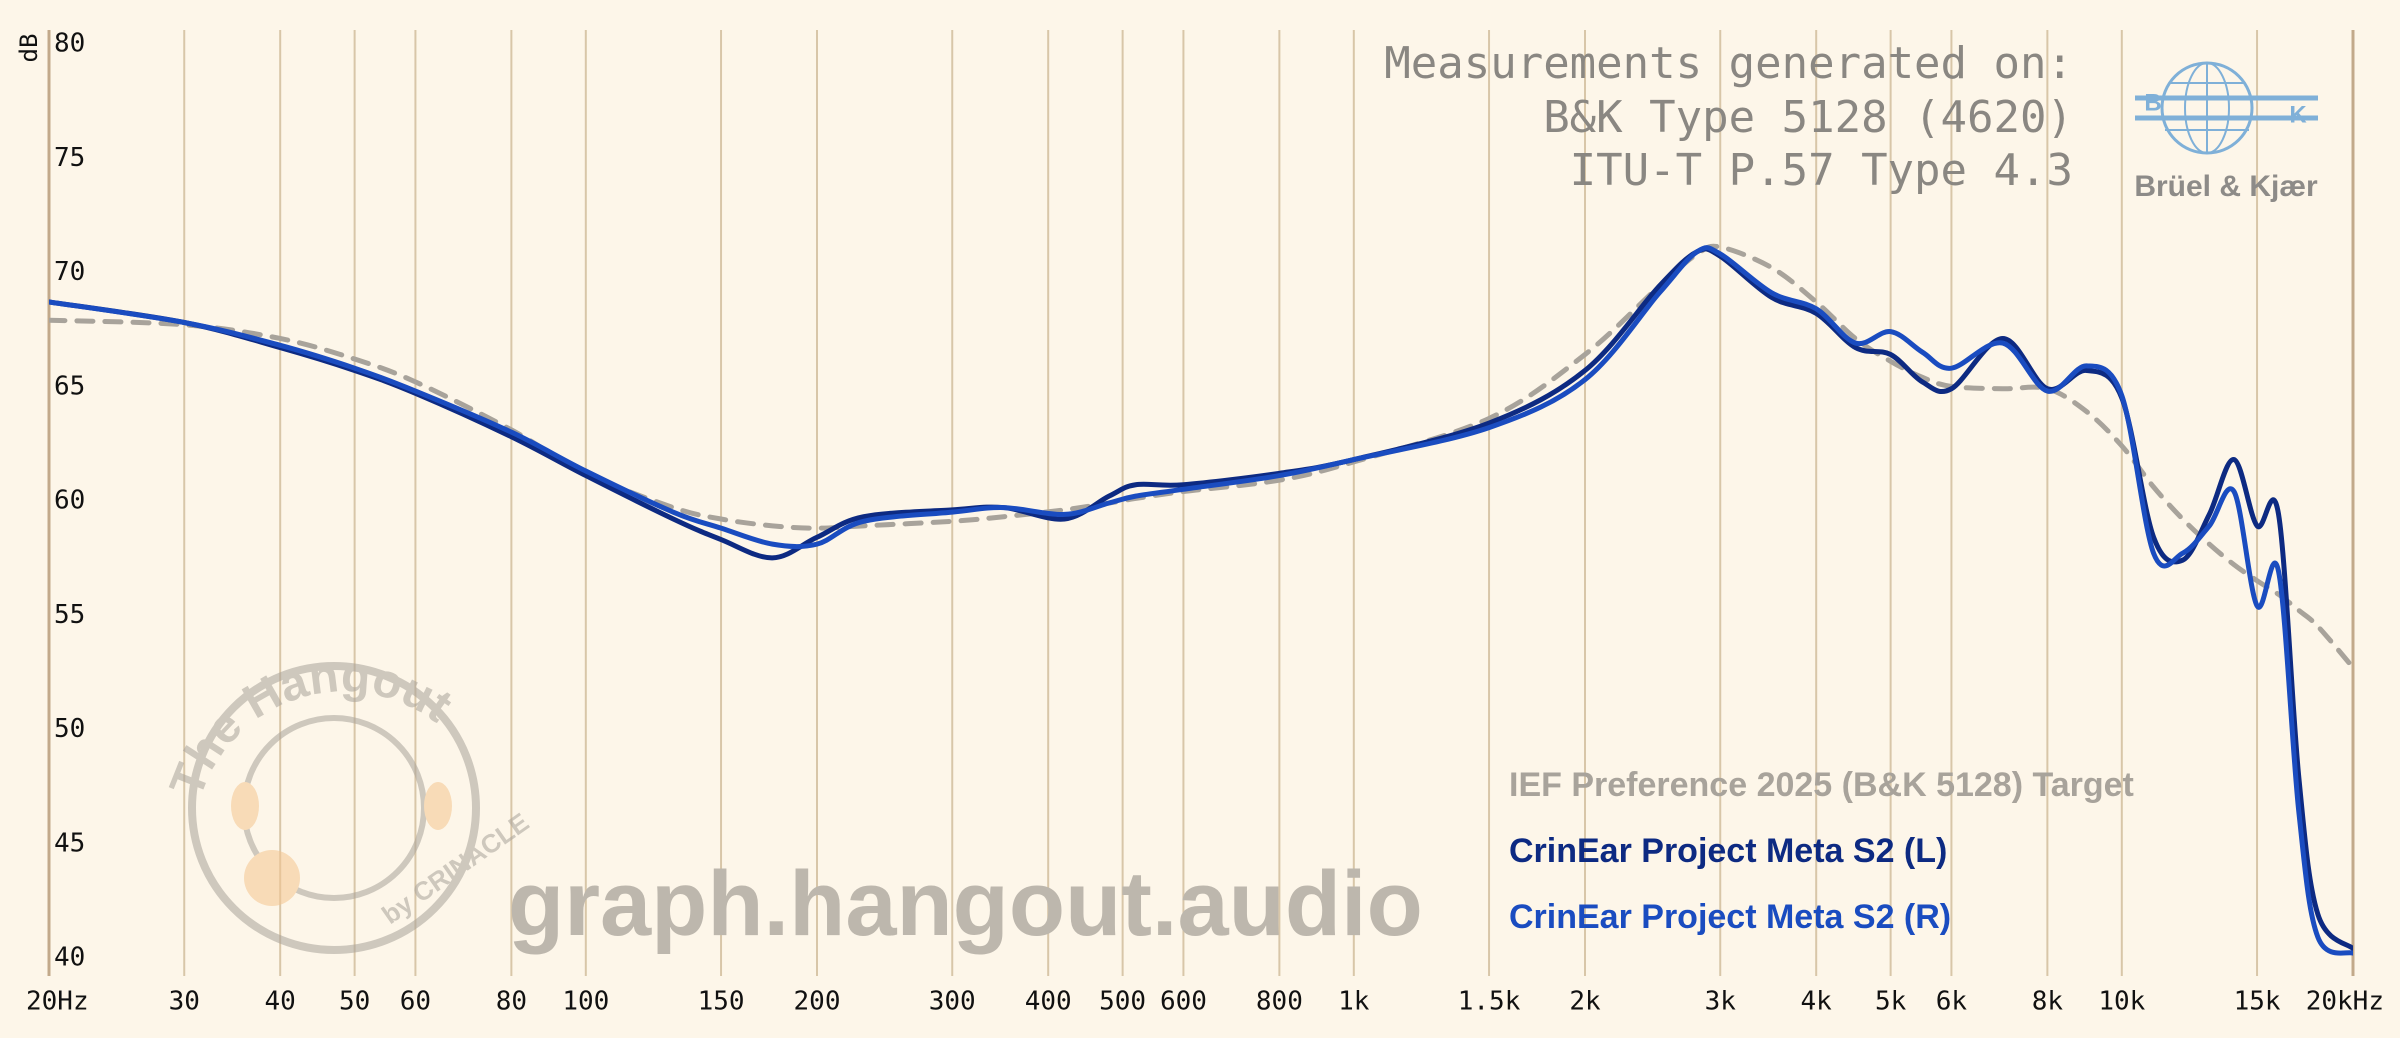 This screenshot has height=1038, width=2400. What do you see at coordinates (1730, 917) in the screenshot?
I see `legend-entry: CrinEar Project Meta S2 (R)` at bounding box center [1730, 917].